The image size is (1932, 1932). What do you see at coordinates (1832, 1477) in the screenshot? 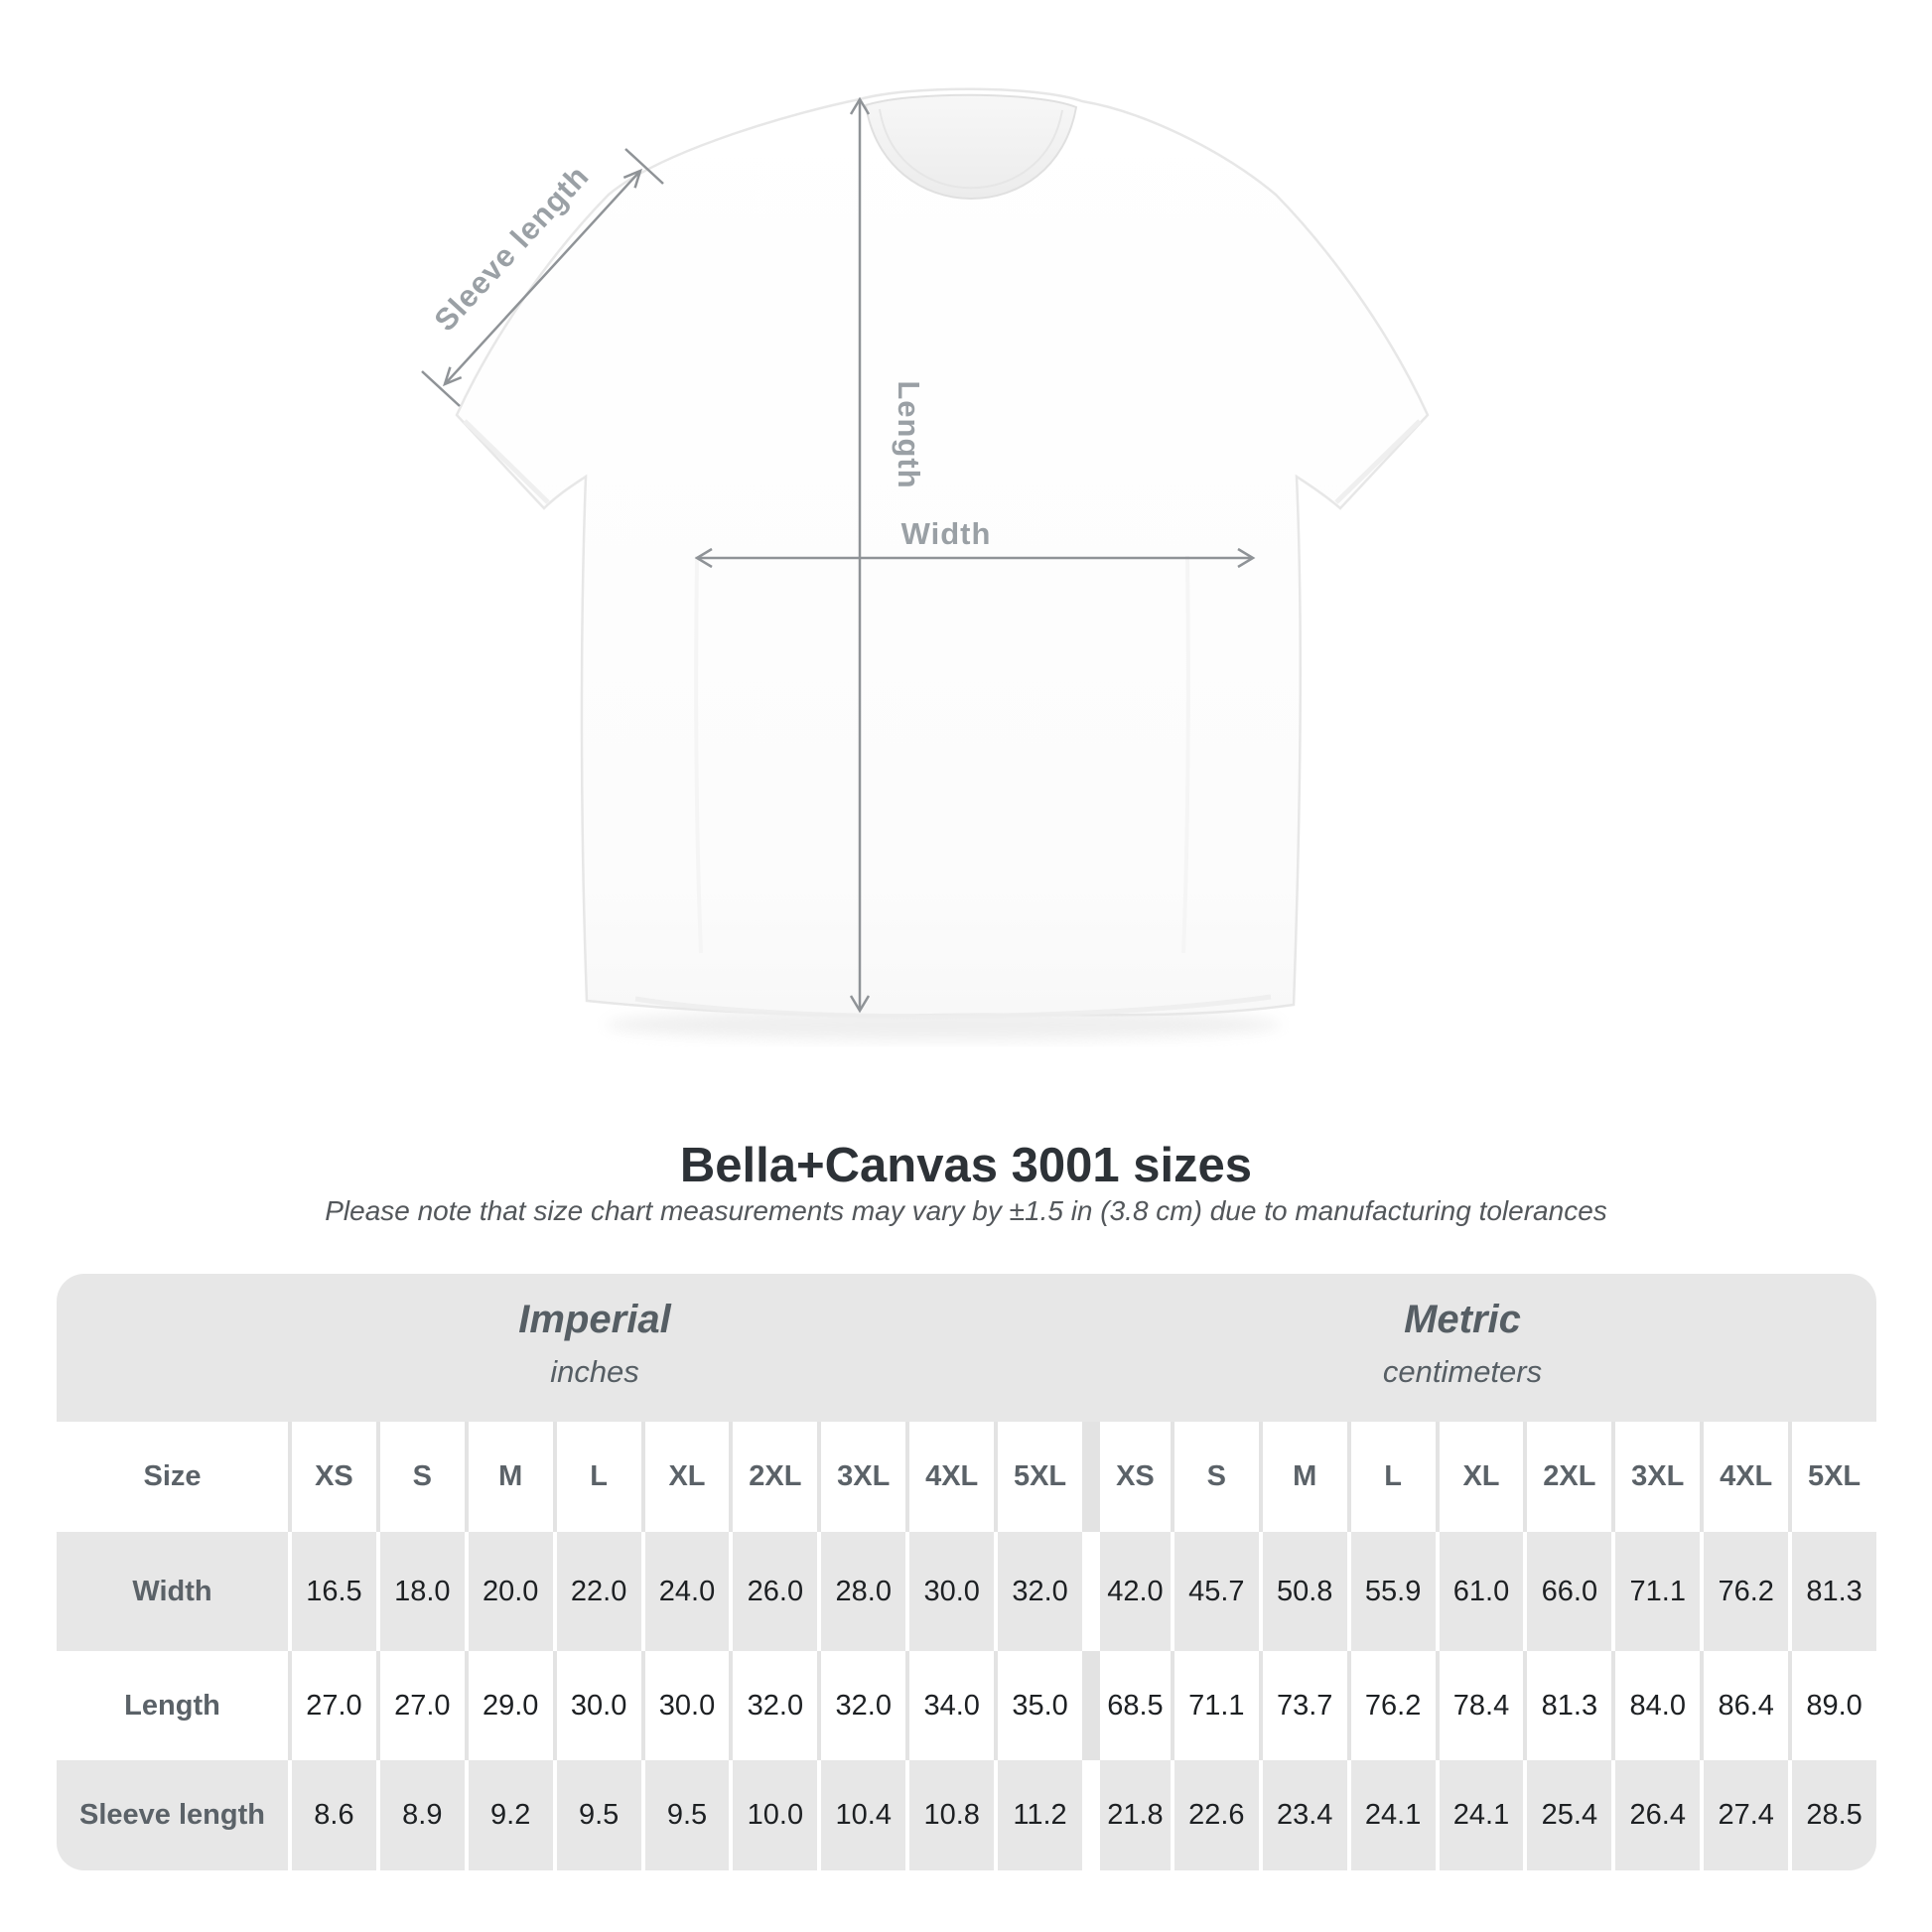
I see `size-col-header-metric: 5XL` at bounding box center [1832, 1477].